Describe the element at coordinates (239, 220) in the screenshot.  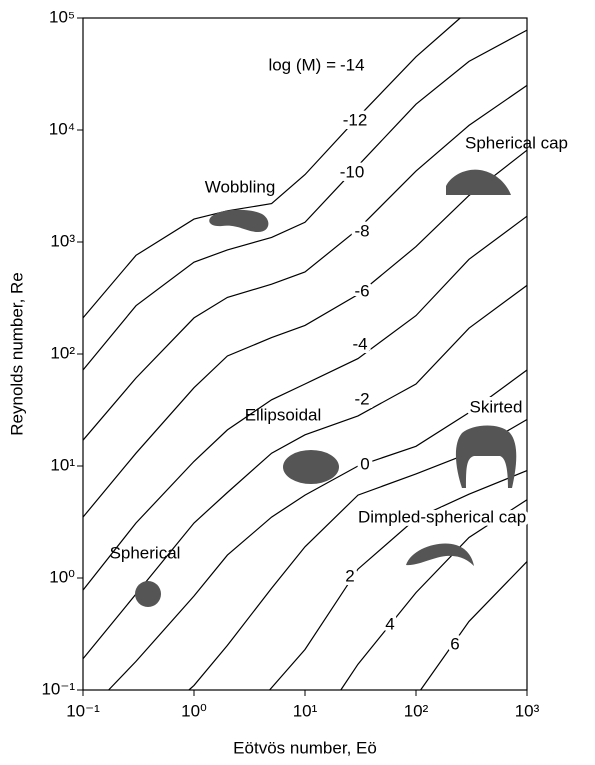
I see `wobbling-shape` at that location.